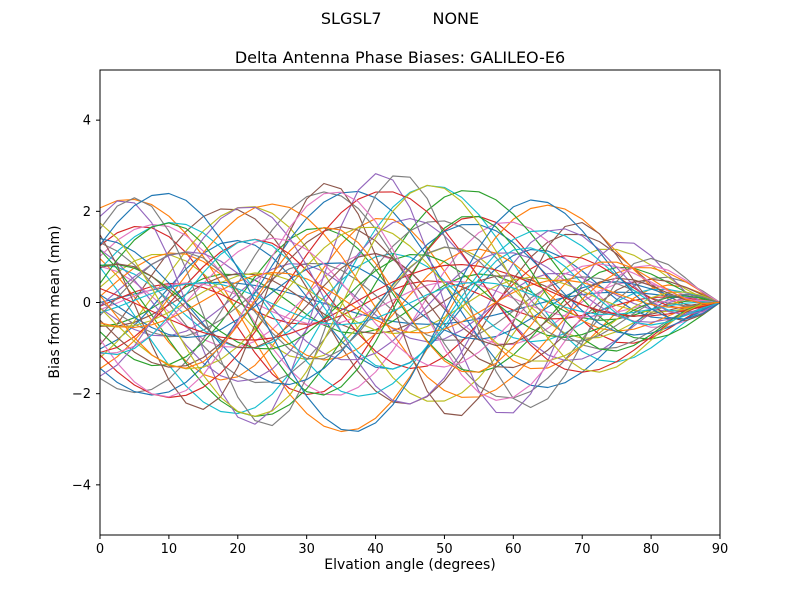 This screenshot has width=800, height=600. Describe the element at coordinates (87, 212) in the screenshot. I see `y-tick-label: 2` at that location.